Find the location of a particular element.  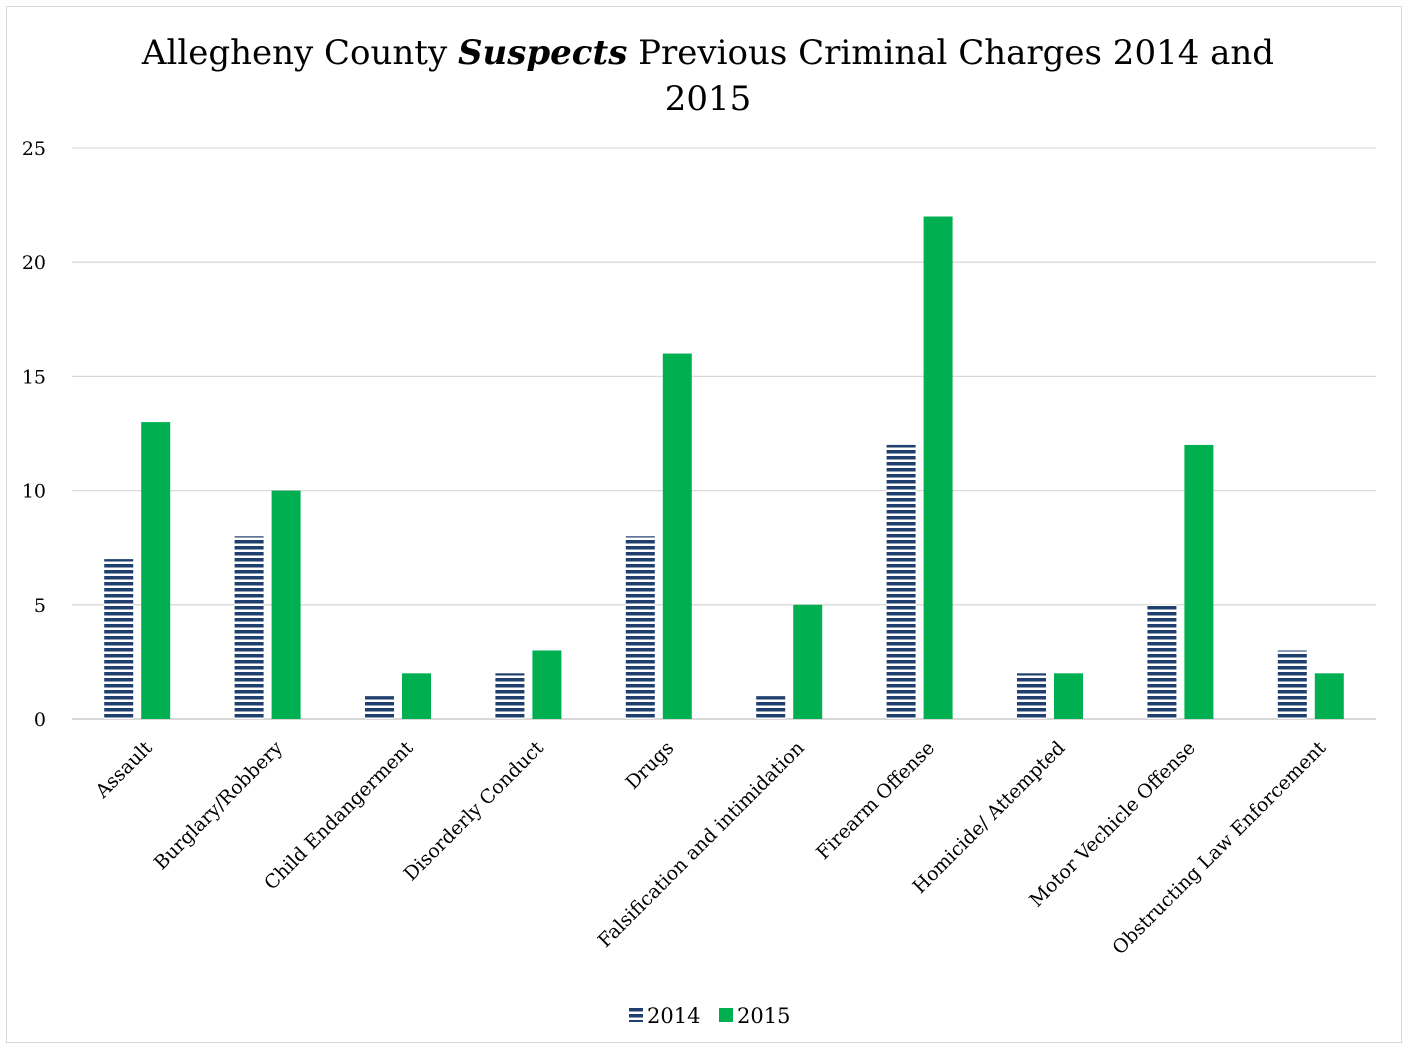

chart-title-prefix: Allegheny County is located at coordinates (299, 53).